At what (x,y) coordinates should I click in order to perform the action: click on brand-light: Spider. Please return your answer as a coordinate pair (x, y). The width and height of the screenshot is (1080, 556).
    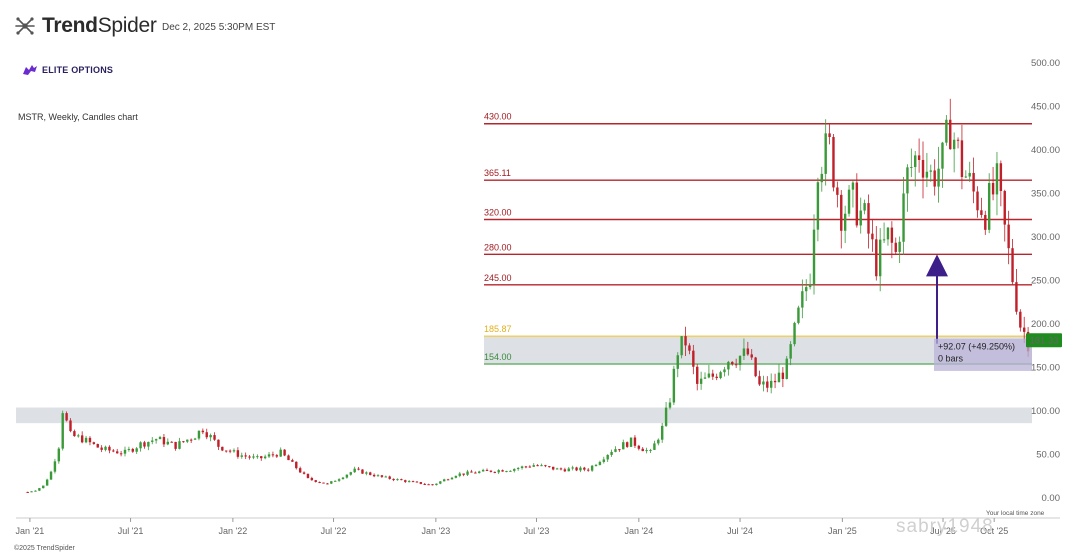
    Looking at the image, I should click on (127, 25).